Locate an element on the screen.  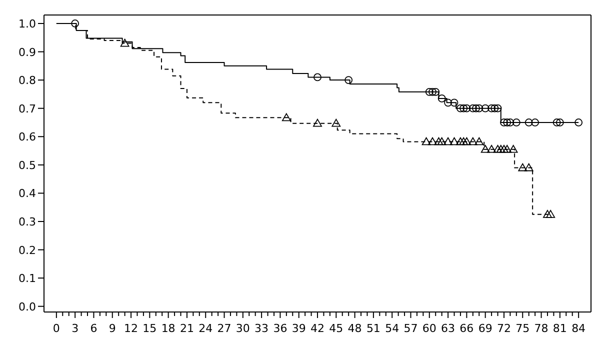
x-tick-label: 21 is located at coordinates (187, 328).